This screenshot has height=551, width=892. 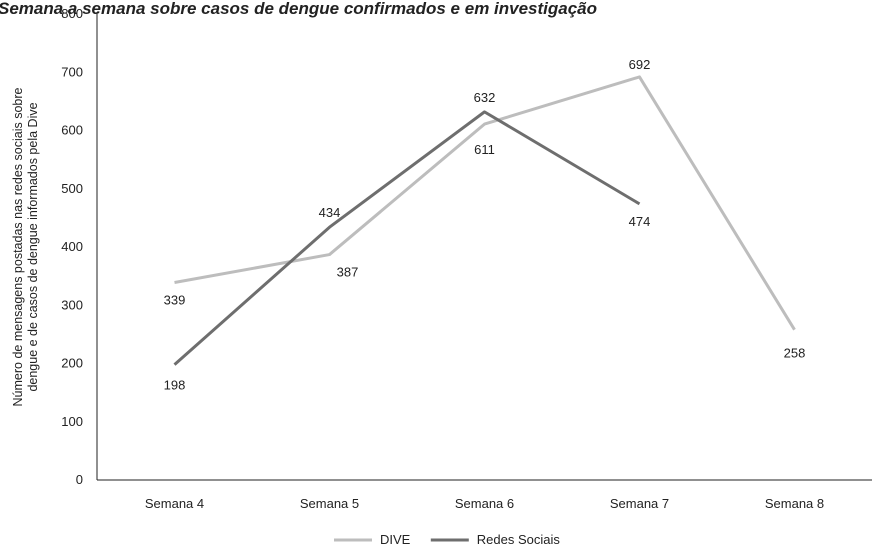 What do you see at coordinates (72, 363) in the screenshot?
I see `y-tick-label: 200` at bounding box center [72, 363].